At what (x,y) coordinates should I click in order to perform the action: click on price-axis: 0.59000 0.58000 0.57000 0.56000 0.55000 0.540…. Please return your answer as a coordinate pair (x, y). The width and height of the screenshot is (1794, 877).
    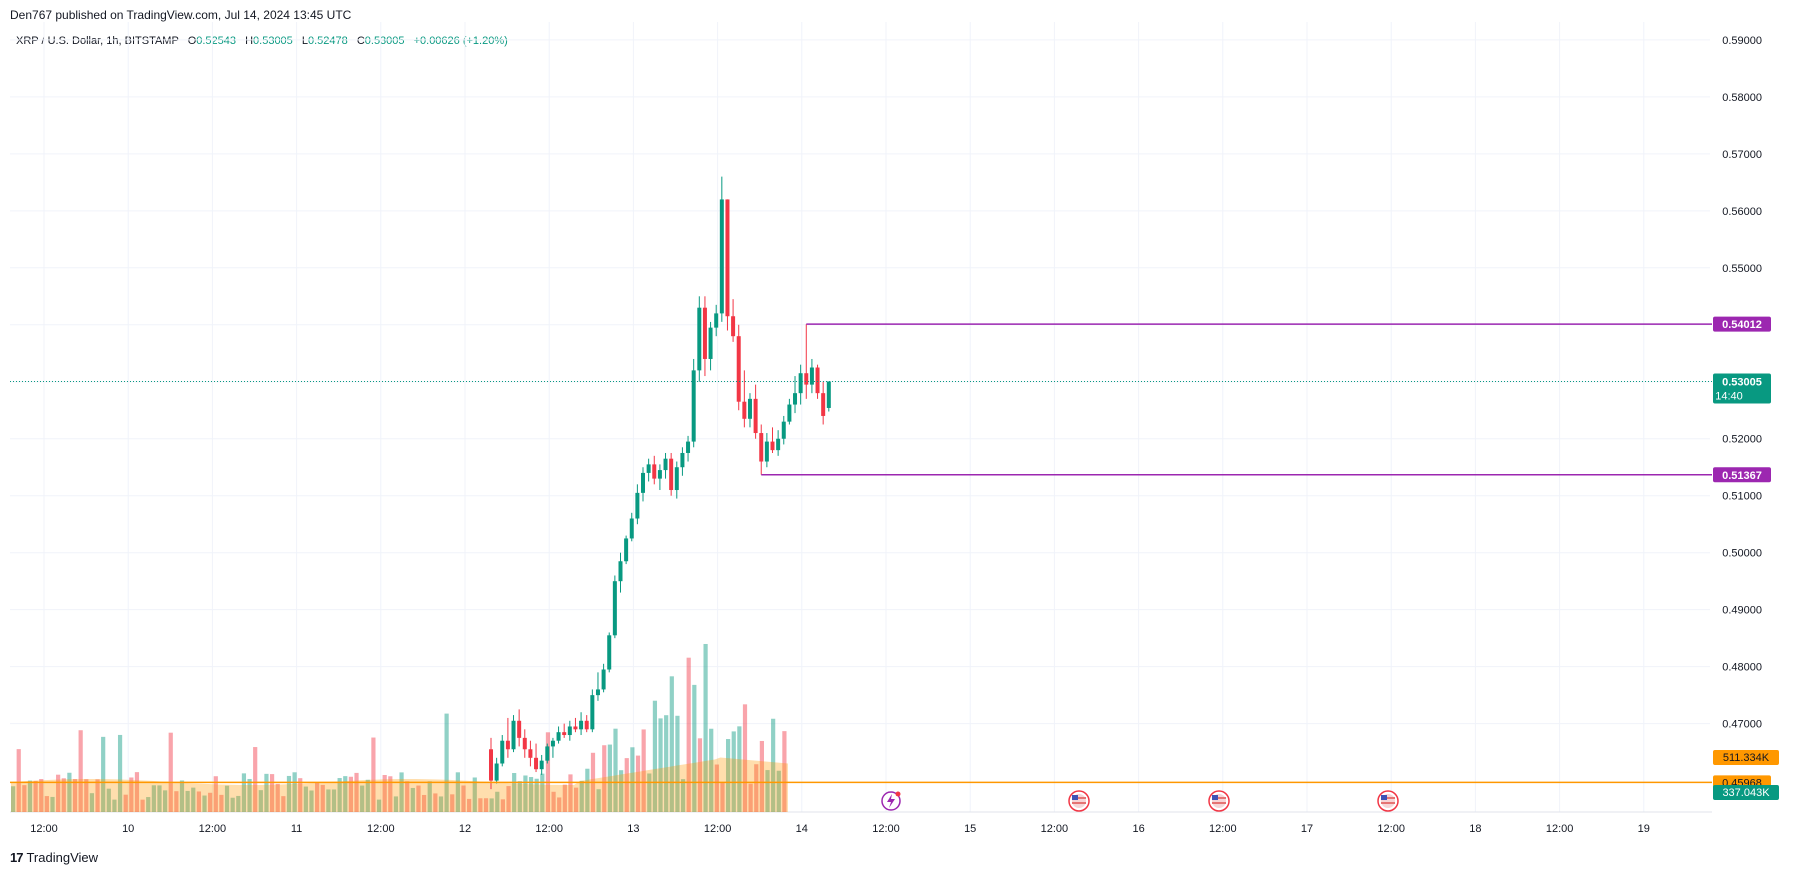
    Looking at the image, I should click on (1746, 417).